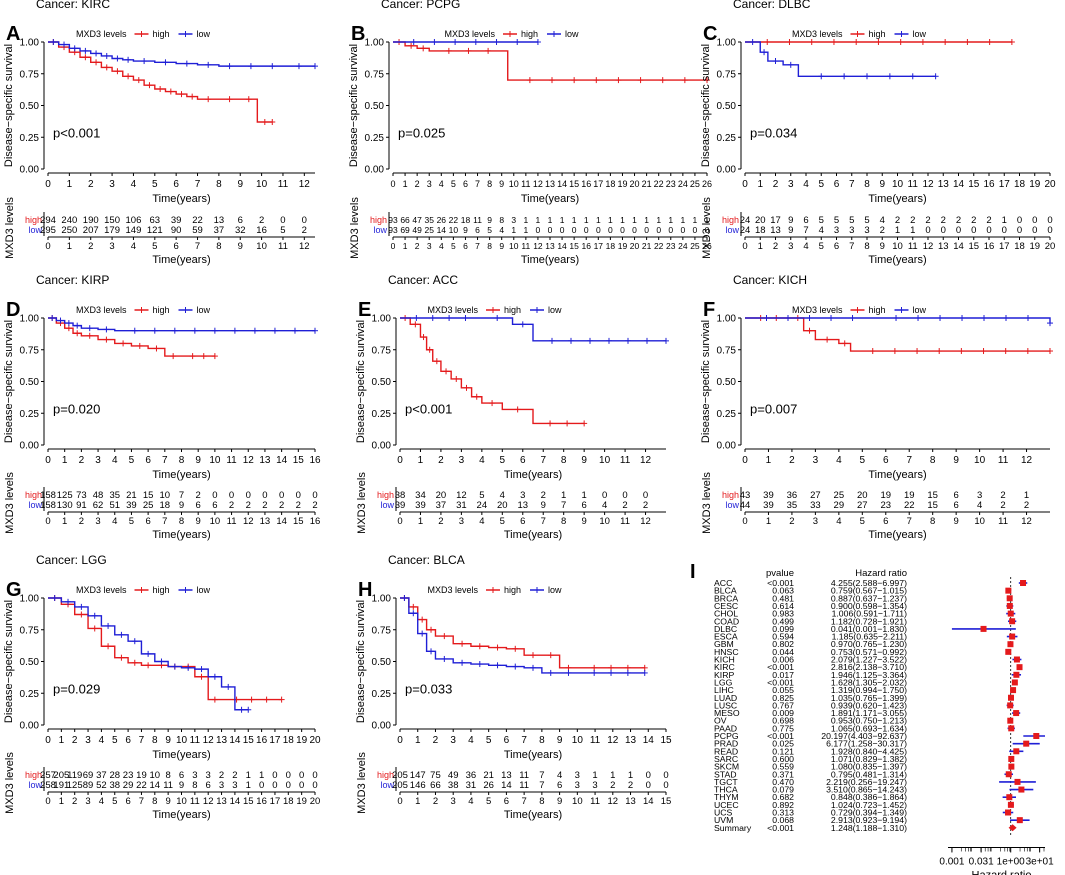 This screenshot has height=875, width=1065. Describe the element at coordinates (866, 744) in the screenshot. I see `row-hazard-ratio: 6.177(1.258−30.317)` at that location.